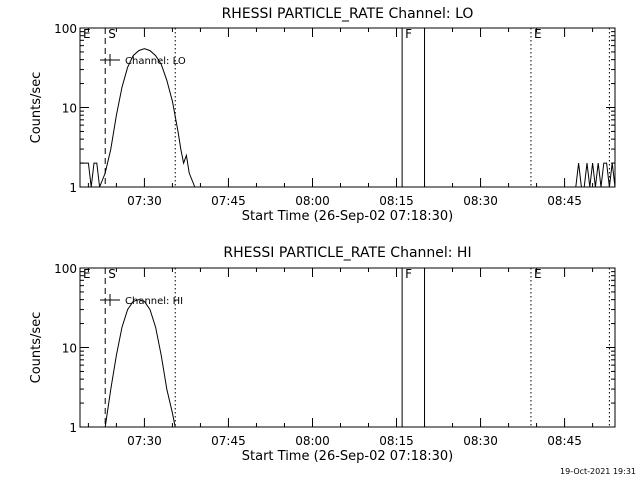 This screenshot has width=640, height=480. I want to click on legend-label: Channel: HI, so click(154, 301).